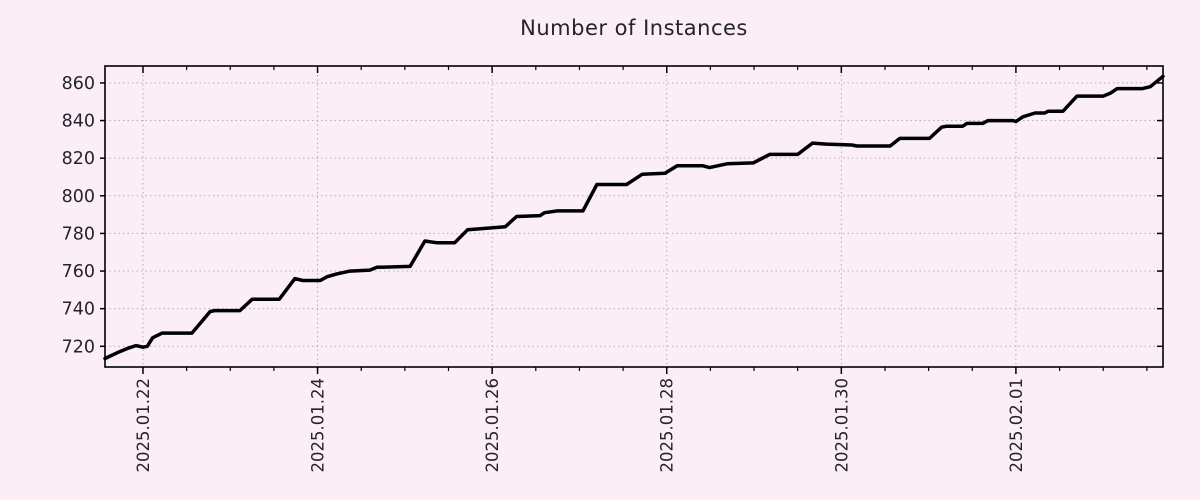 The width and height of the screenshot is (1200, 500). I want to click on y-tick-label: 760, so click(78, 272).